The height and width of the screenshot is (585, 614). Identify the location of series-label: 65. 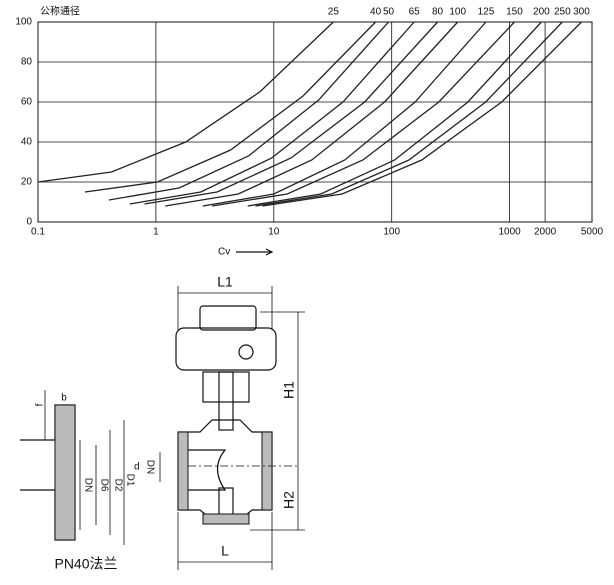
(415, 12).